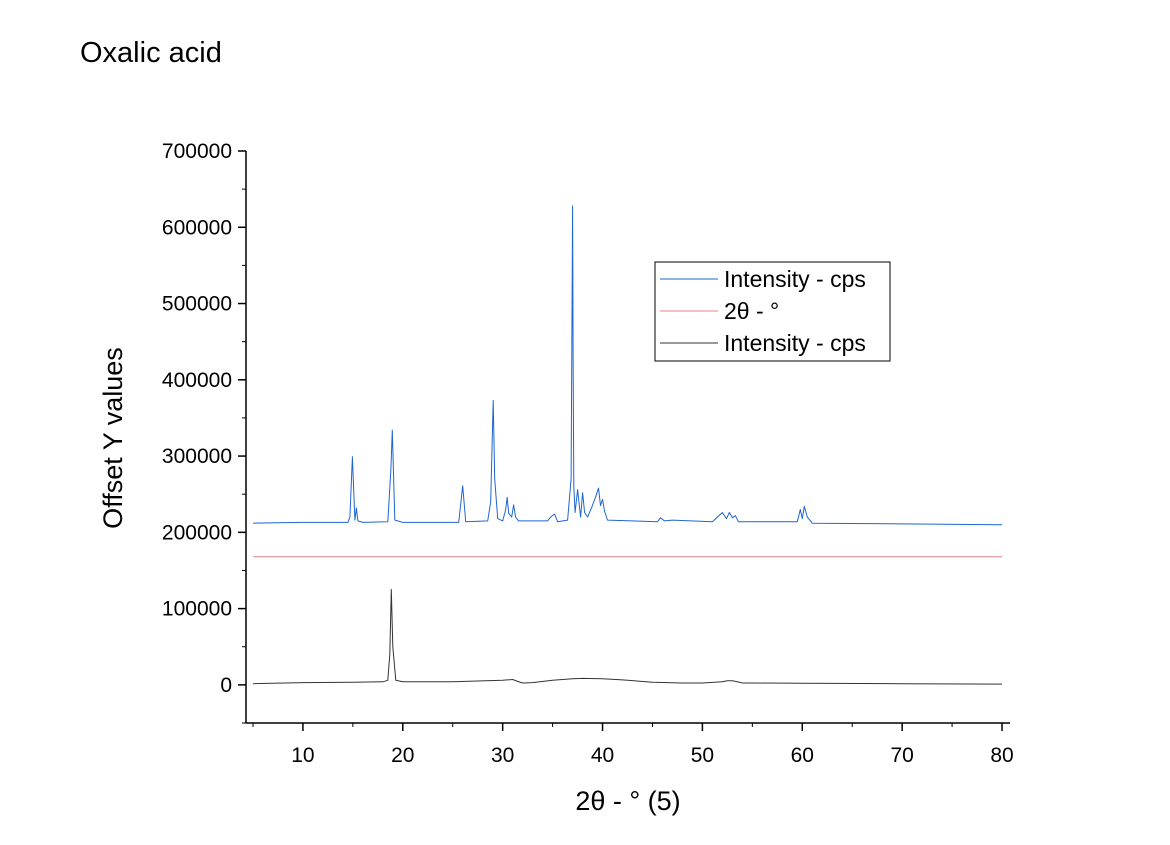 This screenshot has height=845, width=1170. I want to click on legend-label-2: Intensity - cps, so click(795, 343).